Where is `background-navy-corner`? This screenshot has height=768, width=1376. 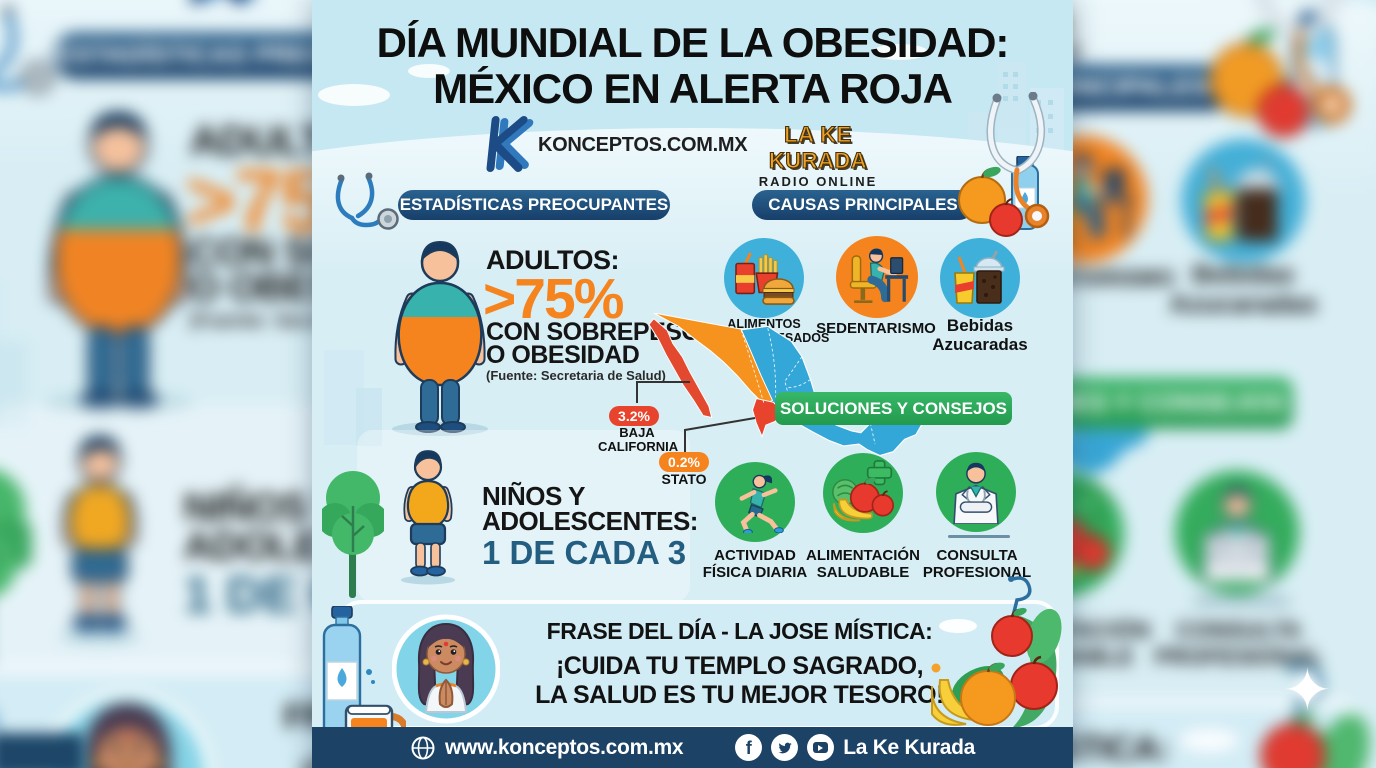 background-navy-corner is located at coordinates (42, 750).